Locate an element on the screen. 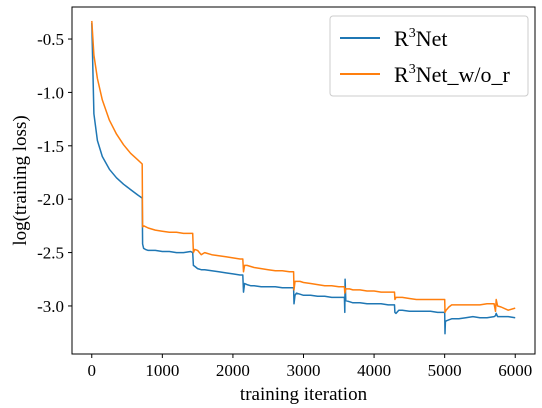 This screenshot has height=408, width=542. y-tick-label: -2.5 is located at coordinates (50, 253).